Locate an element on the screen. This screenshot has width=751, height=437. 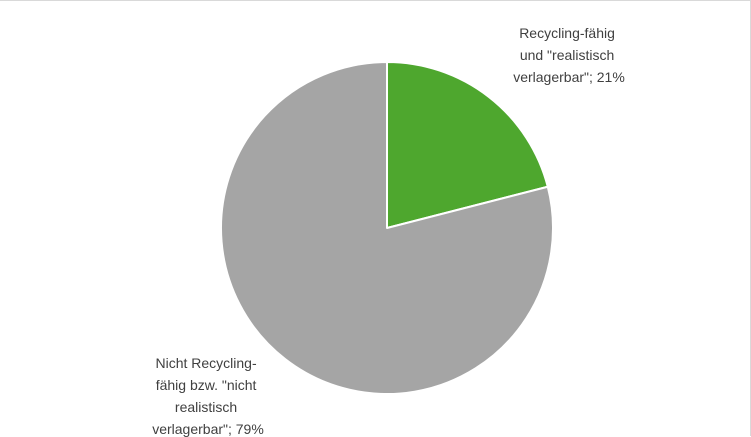
slice-label-recycling-line-3: verlagerbar"; 21% is located at coordinates (569, 77).